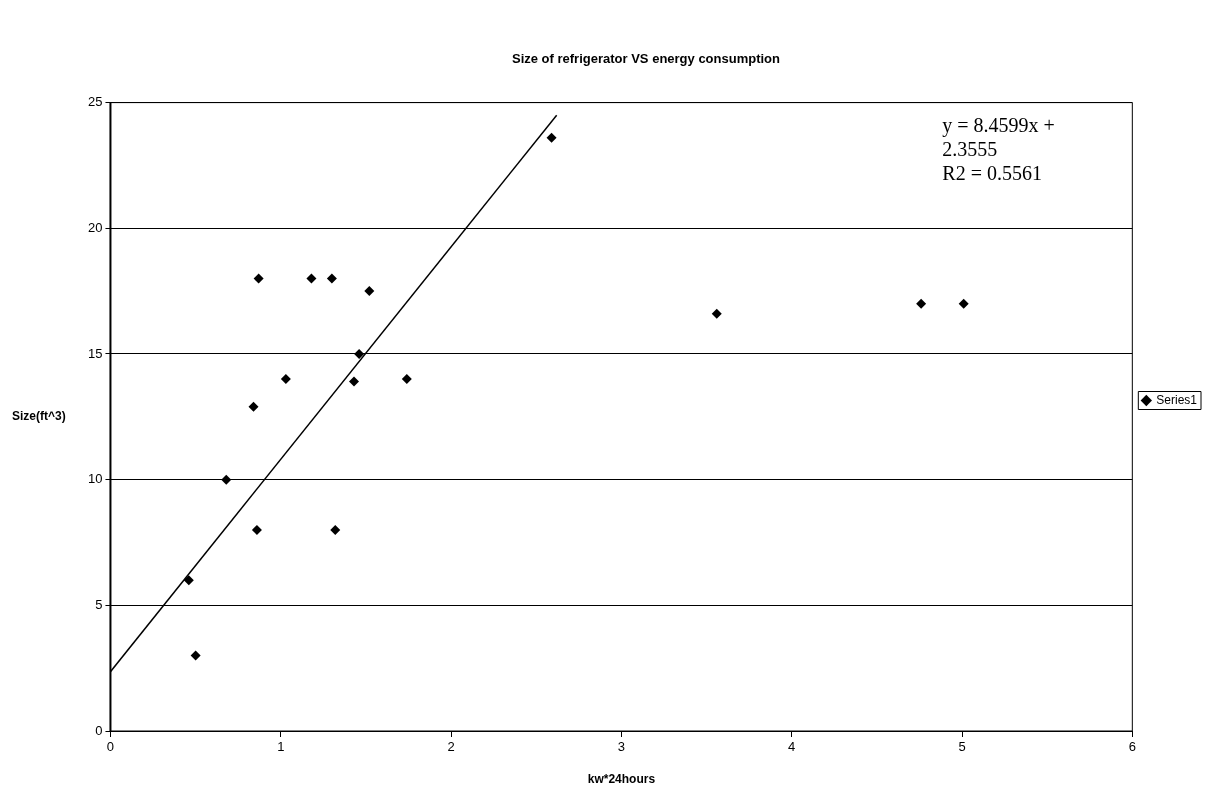  What do you see at coordinates (998, 148) in the screenshot?
I see `annotation: y = 8.4599x + 2.3555 R2 = 0.5561` at bounding box center [998, 148].